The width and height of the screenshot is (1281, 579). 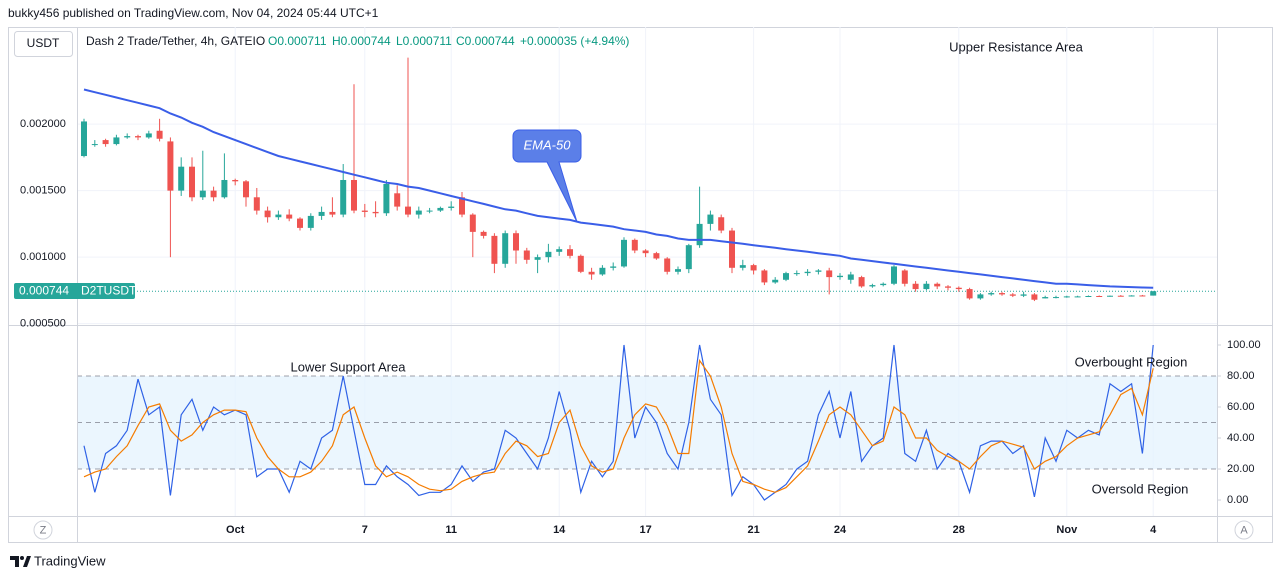 What do you see at coordinates (559, 530) in the screenshot?
I see `x-tick-label: 14` at bounding box center [559, 530].